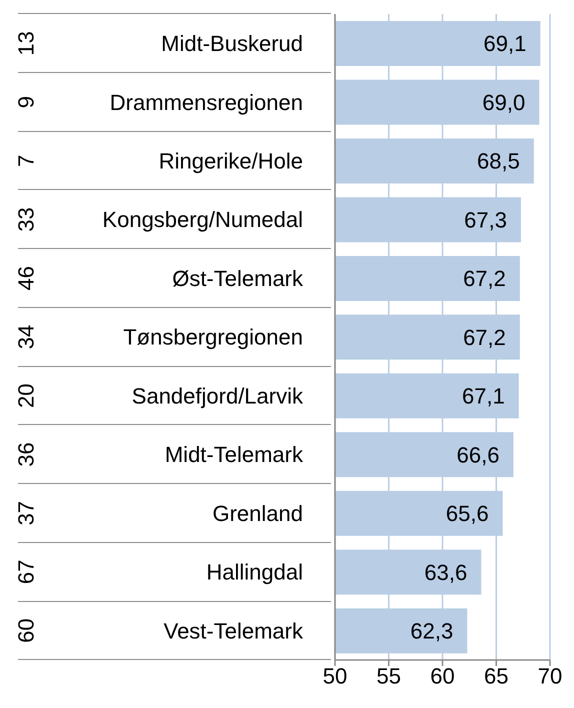 Image resolution: width=574 pixels, height=708 pixels. Describe the element at coordinates (254, 572) in the screenshot. I see `y-tick-label: Hallingdal` at that location.